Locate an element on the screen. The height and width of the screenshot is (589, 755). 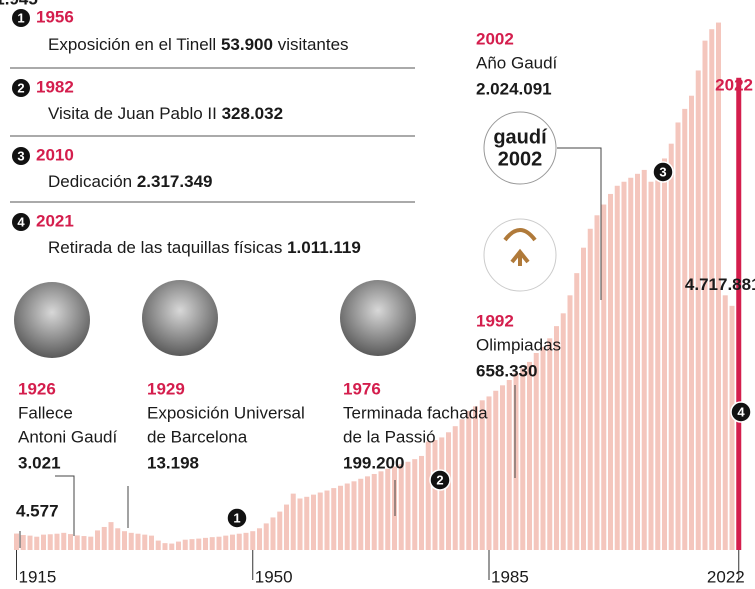
leader-line is located at coordinates (65, 505).